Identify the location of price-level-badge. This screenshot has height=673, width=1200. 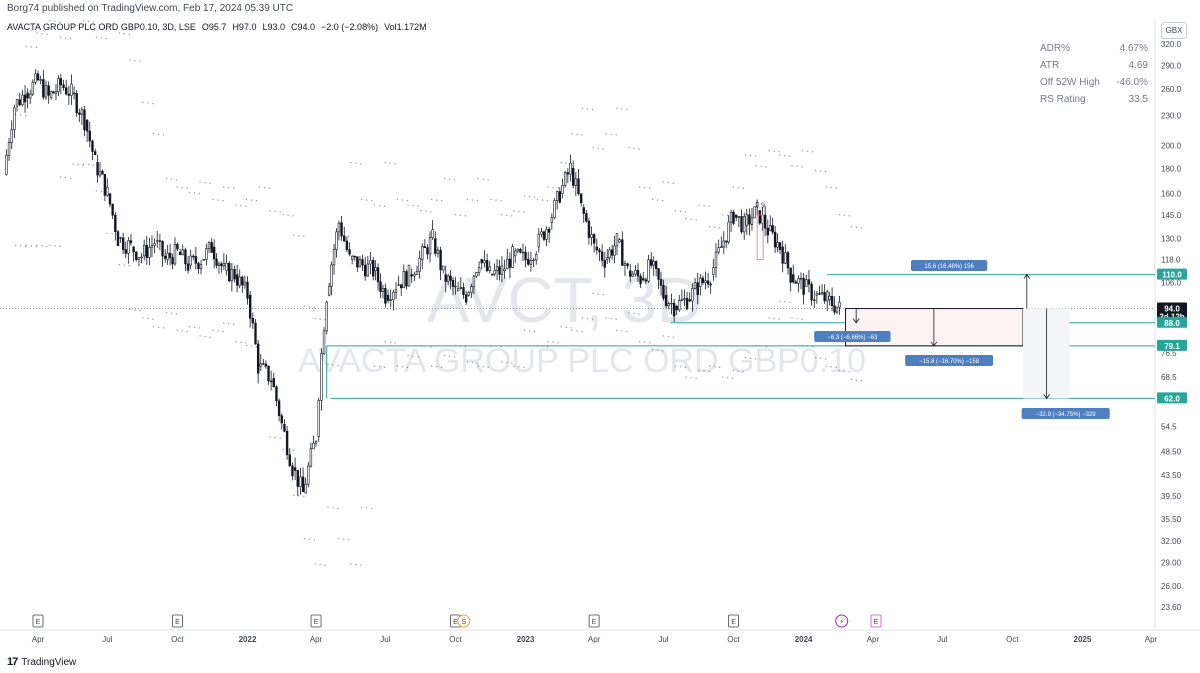
(1172, 345).